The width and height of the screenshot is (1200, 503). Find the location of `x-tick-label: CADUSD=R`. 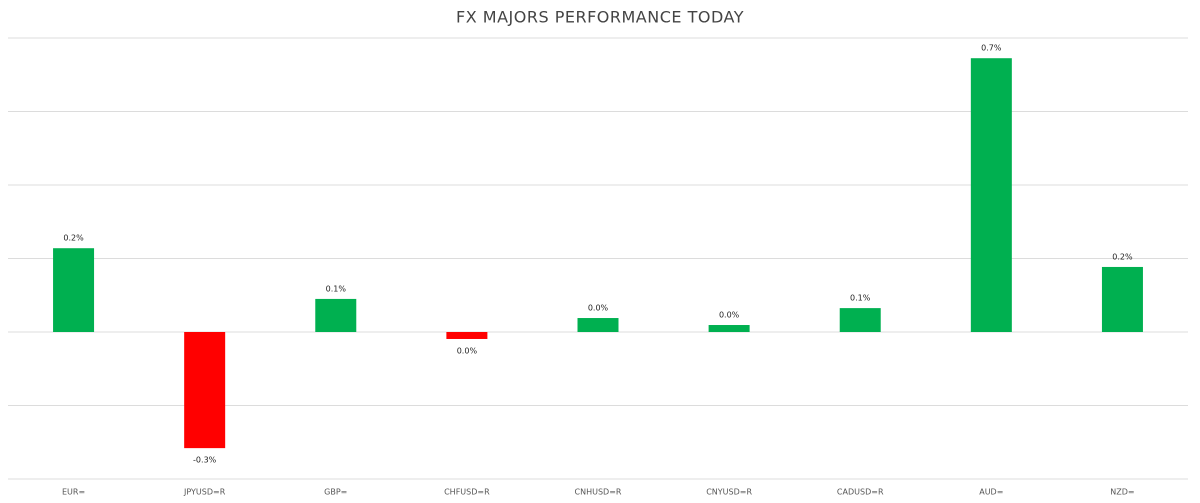

x-tick-label: CADUSD=R is located at coordinates (860, 492).